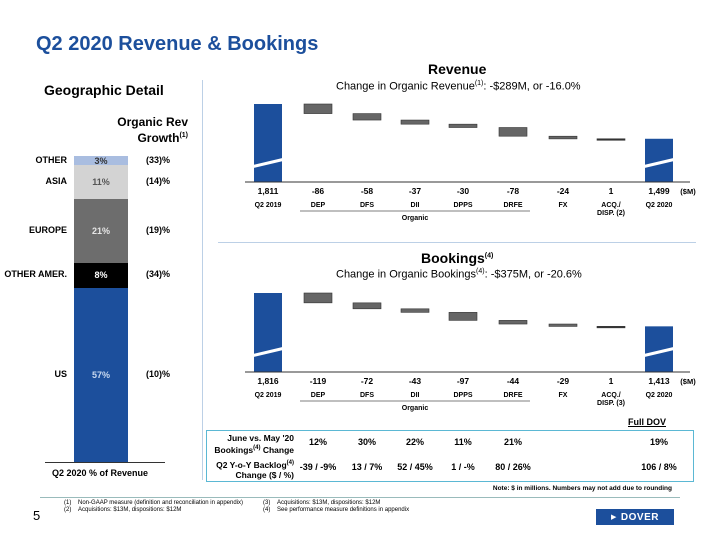  I want to click on geo-growth-value: (33)%, so click(158, 159).